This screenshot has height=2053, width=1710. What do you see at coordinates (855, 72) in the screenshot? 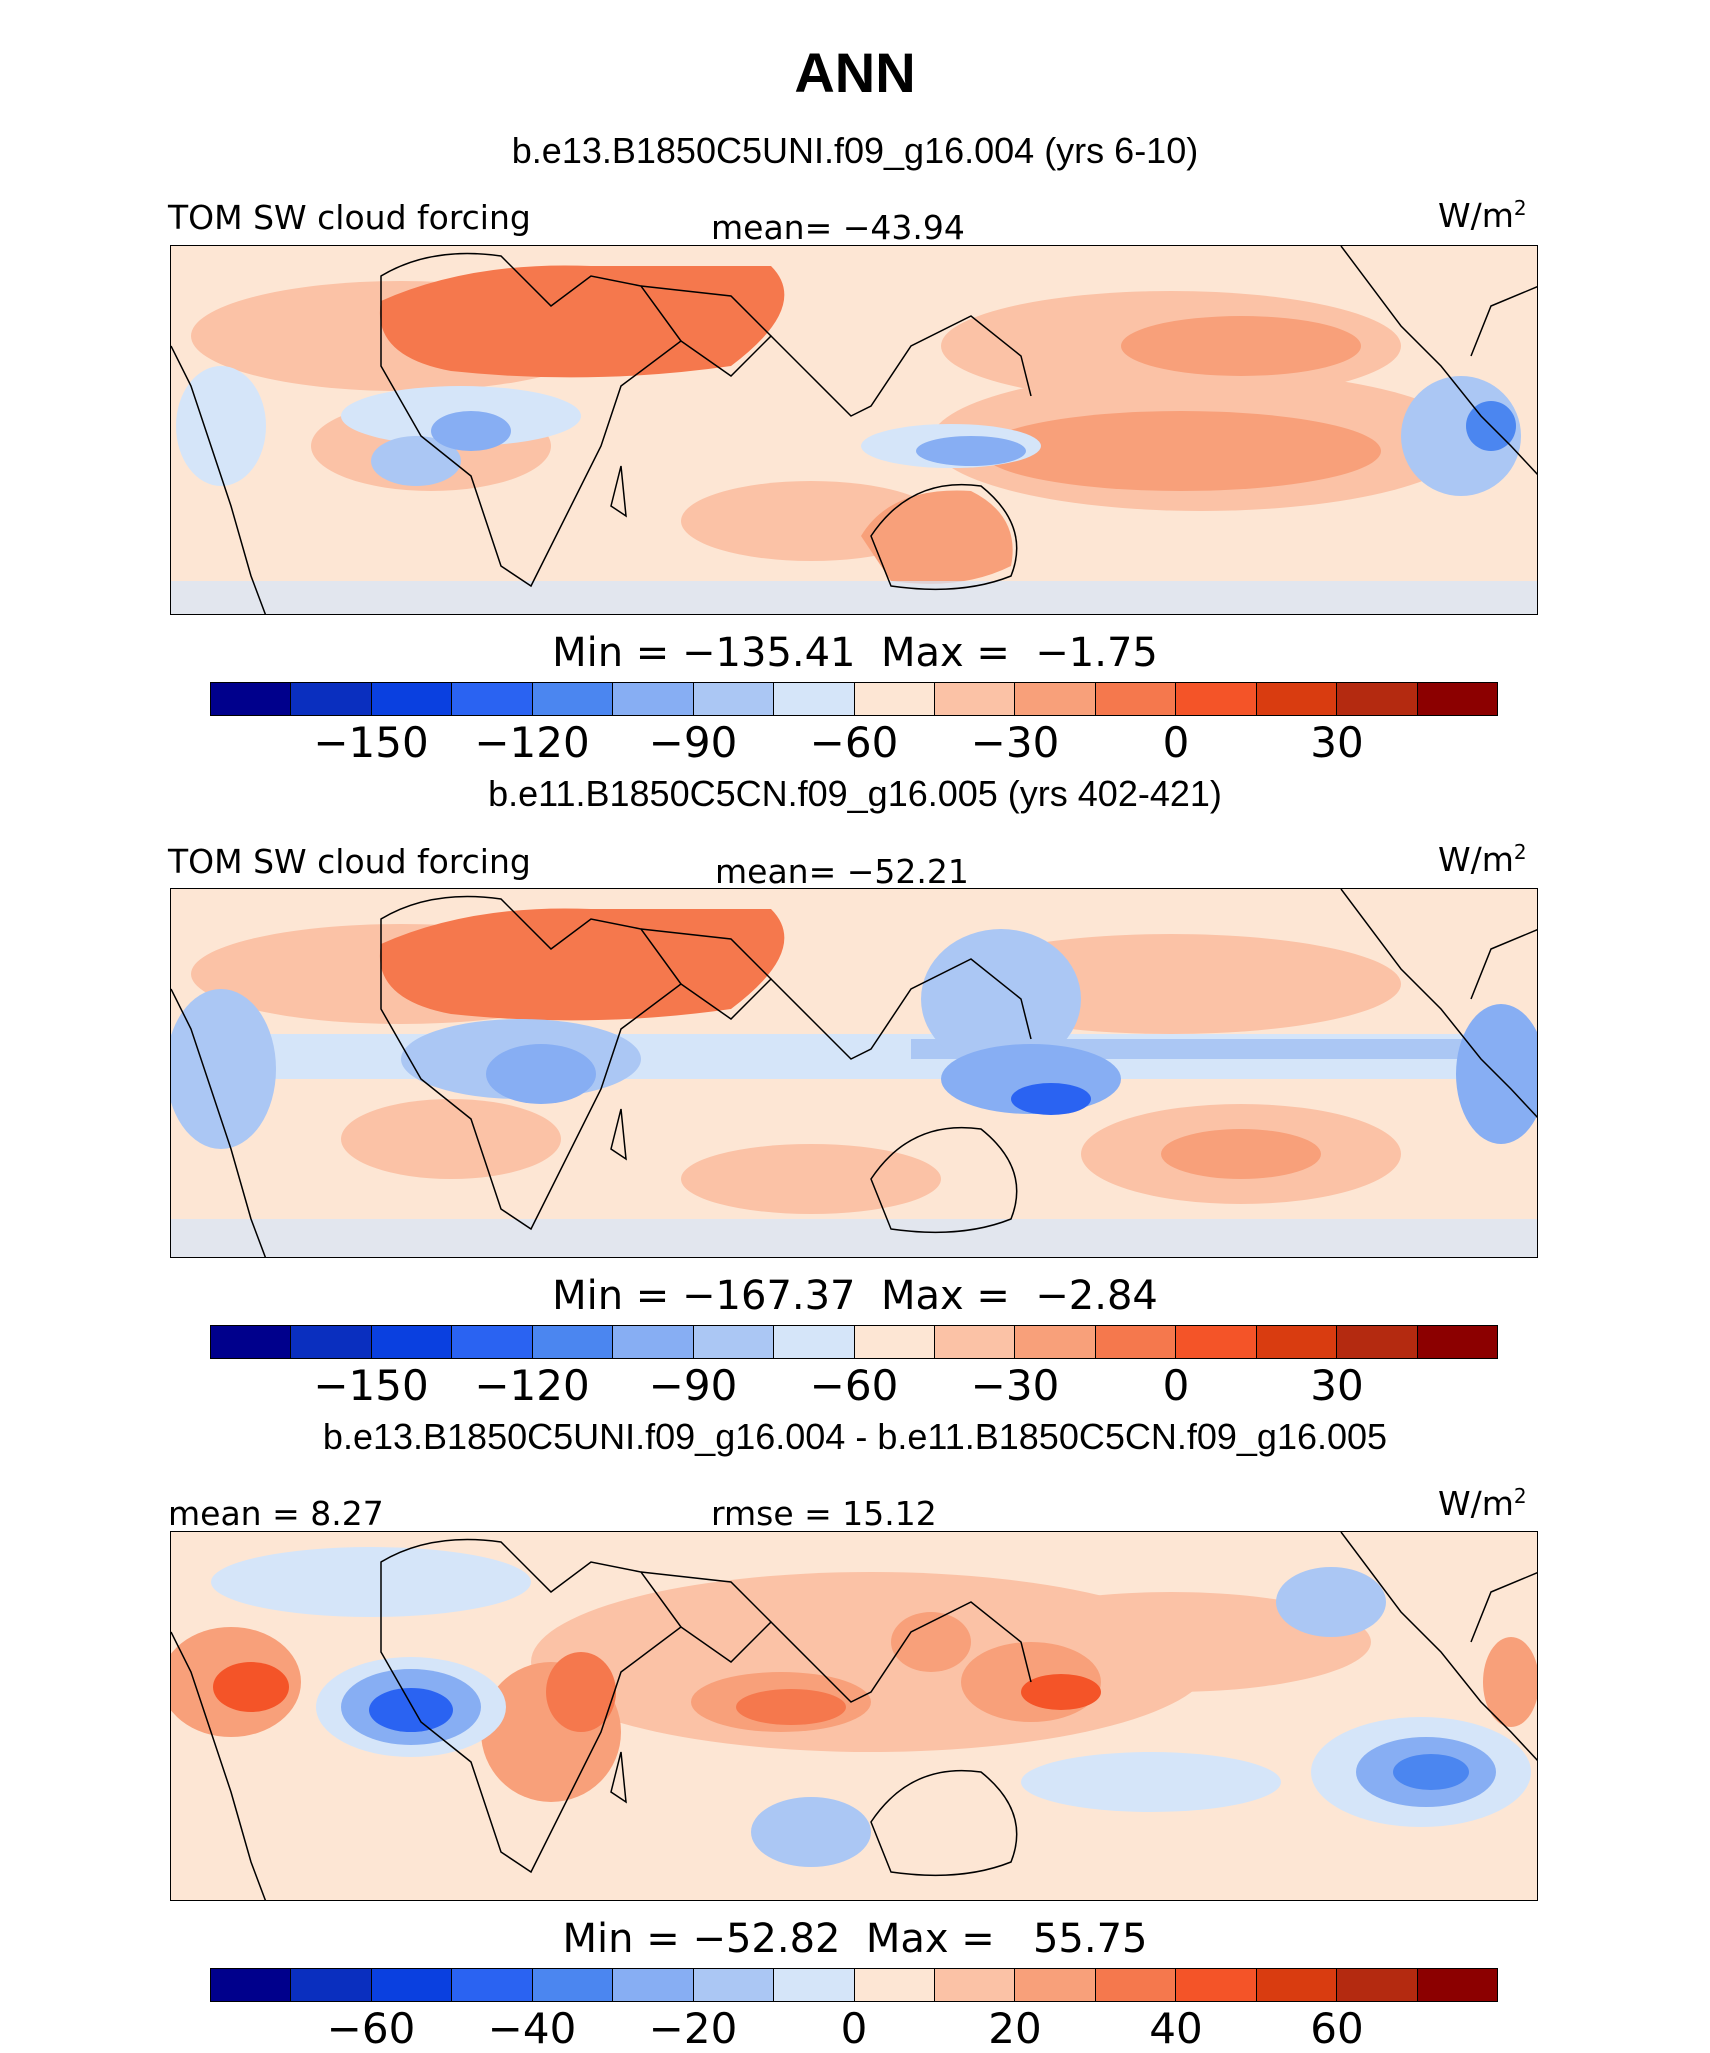
I see `figure-title: ANN` at bounding box center [855, 72].